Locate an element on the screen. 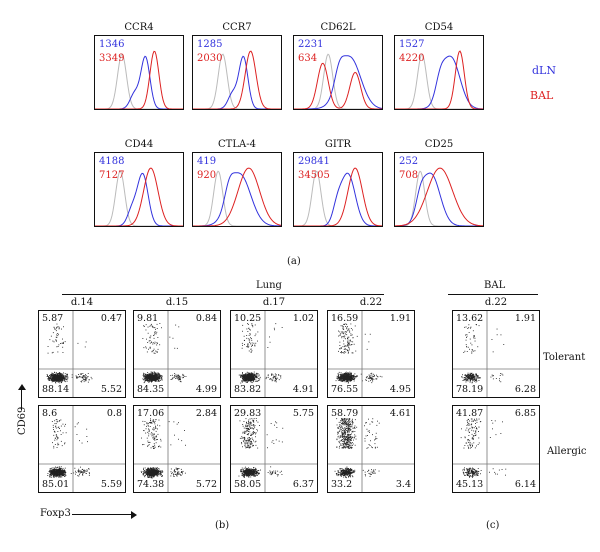 This screenshot has height=552, width=600. quadrant-br: 6.28 is located at coordinates (525, 389).